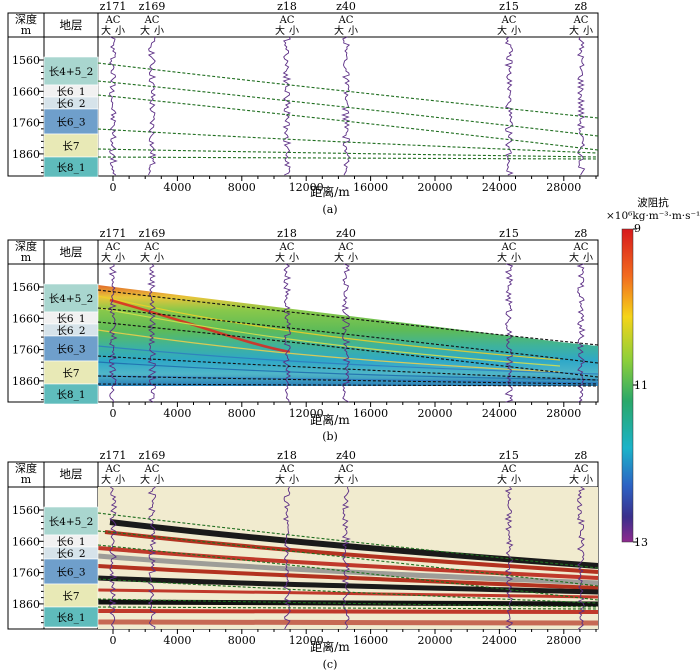 The width and height of the screenshot is (700, 672). I want to click on colorbar-title-line2: ×10⁶kg·m⁻³·m·s⁻¹, so click(653, 216).